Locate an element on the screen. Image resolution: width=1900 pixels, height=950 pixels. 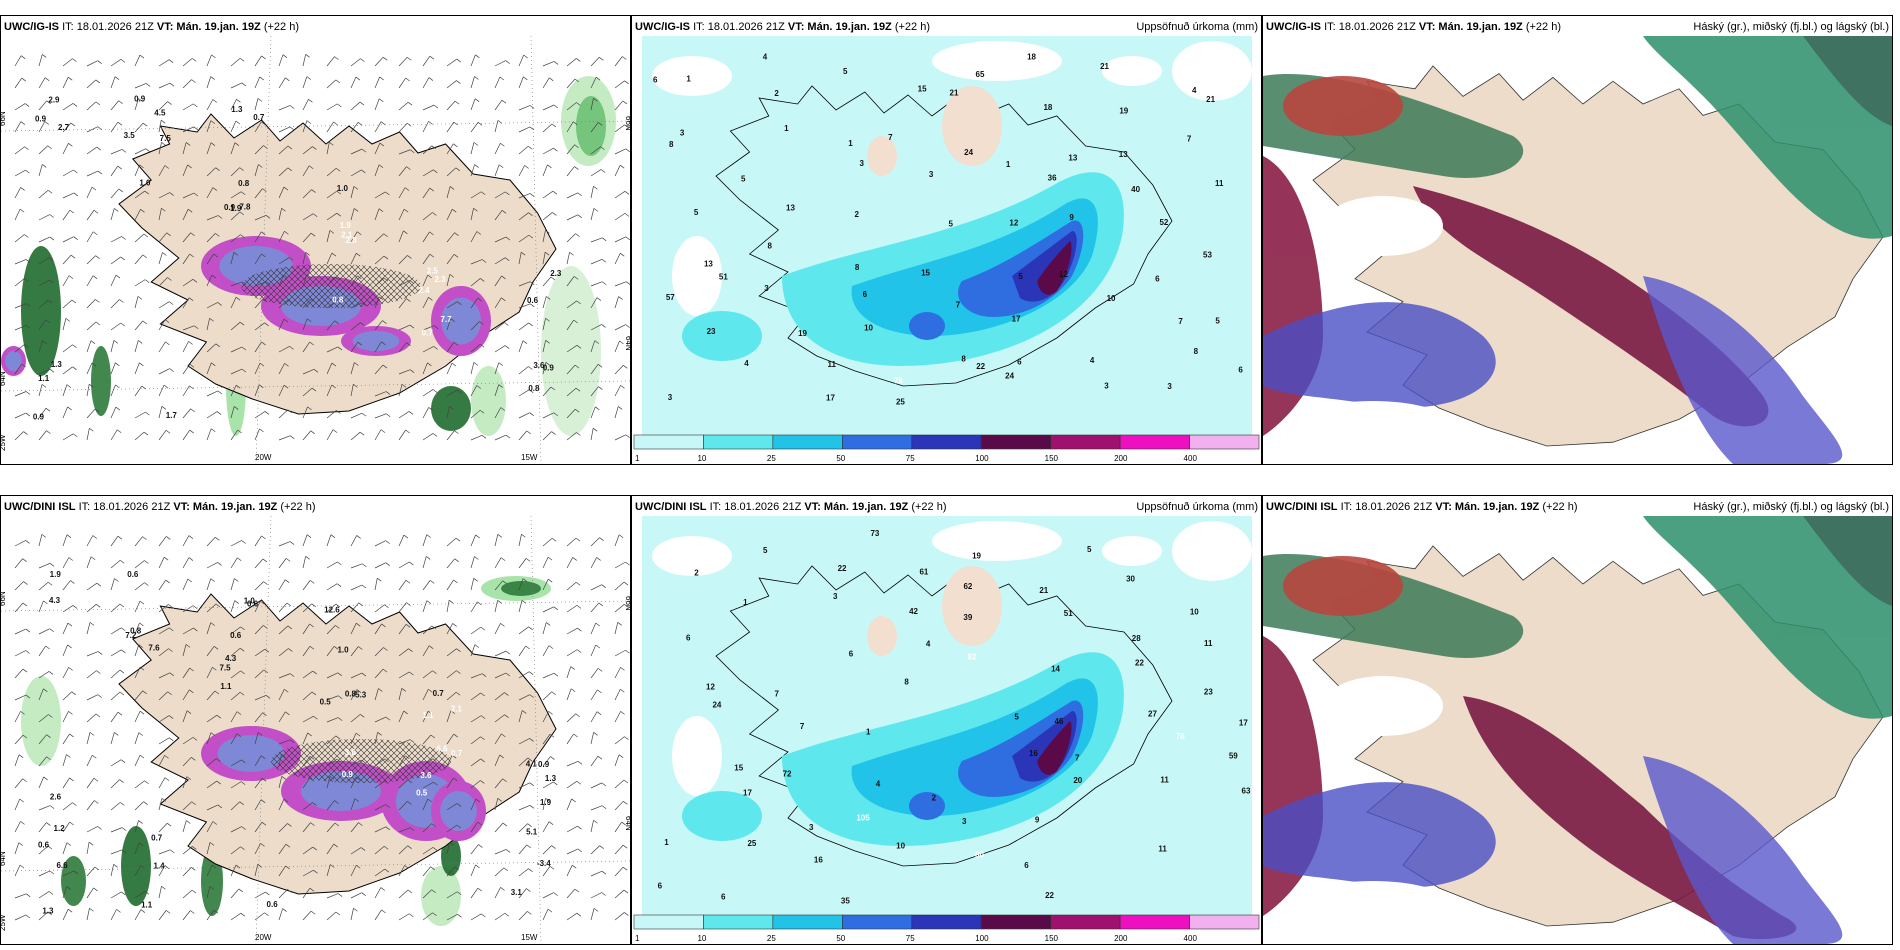
precip-value: 1 is located at coordinates (745, 602).